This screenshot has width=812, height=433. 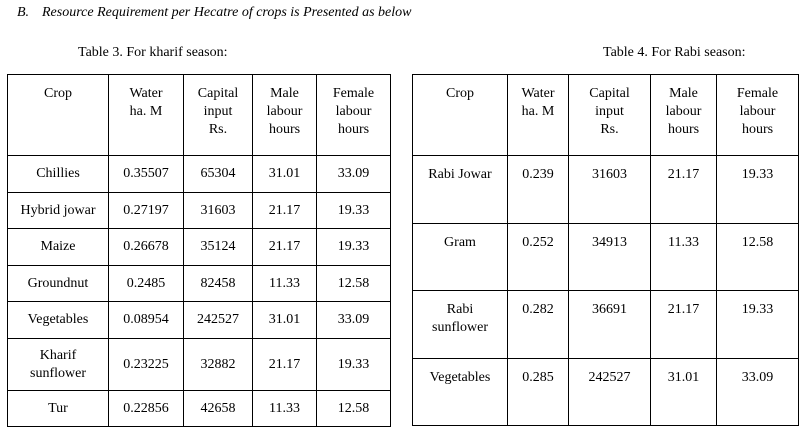 I want to click on cell-water: 0.252, so click(x=538, y=257).